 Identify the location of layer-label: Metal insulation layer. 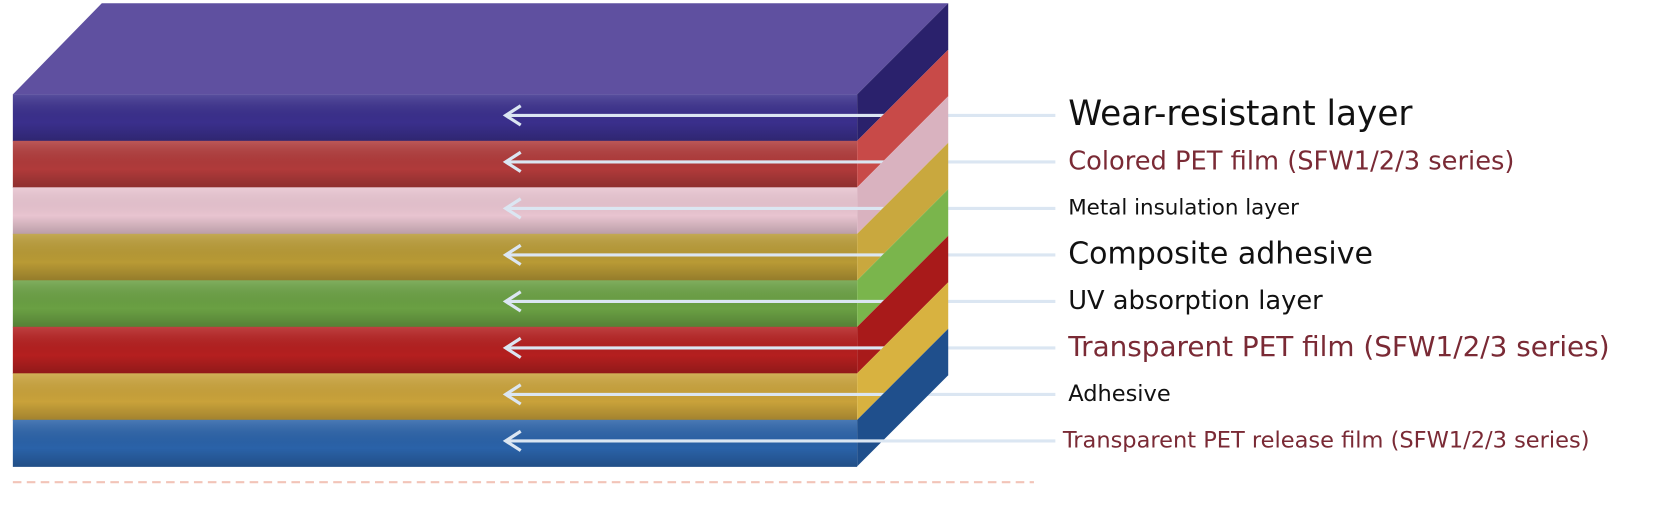
(1183, 207).